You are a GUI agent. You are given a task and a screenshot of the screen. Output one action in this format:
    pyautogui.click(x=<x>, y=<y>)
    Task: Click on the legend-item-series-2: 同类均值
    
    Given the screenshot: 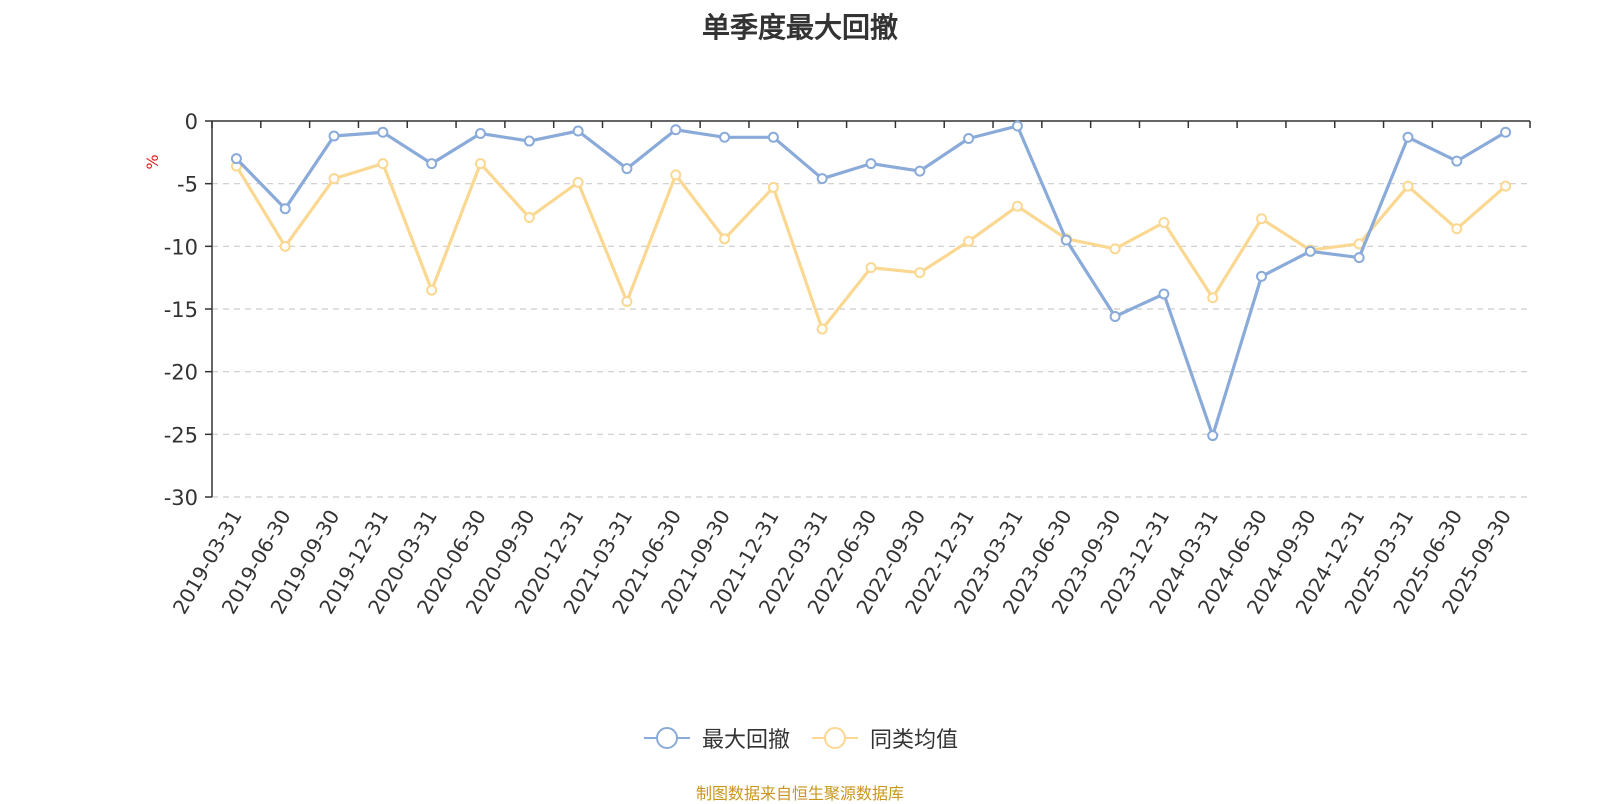 What is the action you would take?
    pyautogui.click(x=884, y=738)
    